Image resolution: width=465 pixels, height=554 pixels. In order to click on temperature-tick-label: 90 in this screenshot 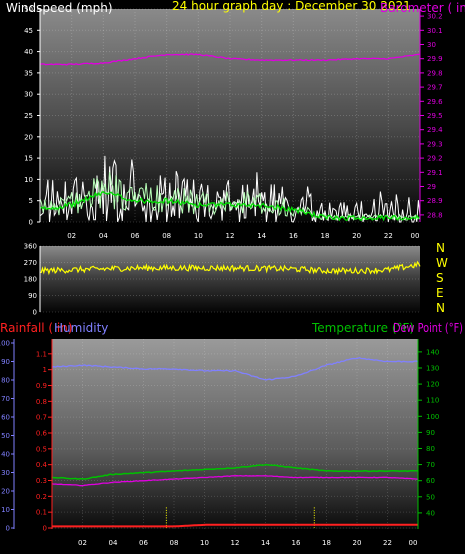, I will do `click(430, 433)`.